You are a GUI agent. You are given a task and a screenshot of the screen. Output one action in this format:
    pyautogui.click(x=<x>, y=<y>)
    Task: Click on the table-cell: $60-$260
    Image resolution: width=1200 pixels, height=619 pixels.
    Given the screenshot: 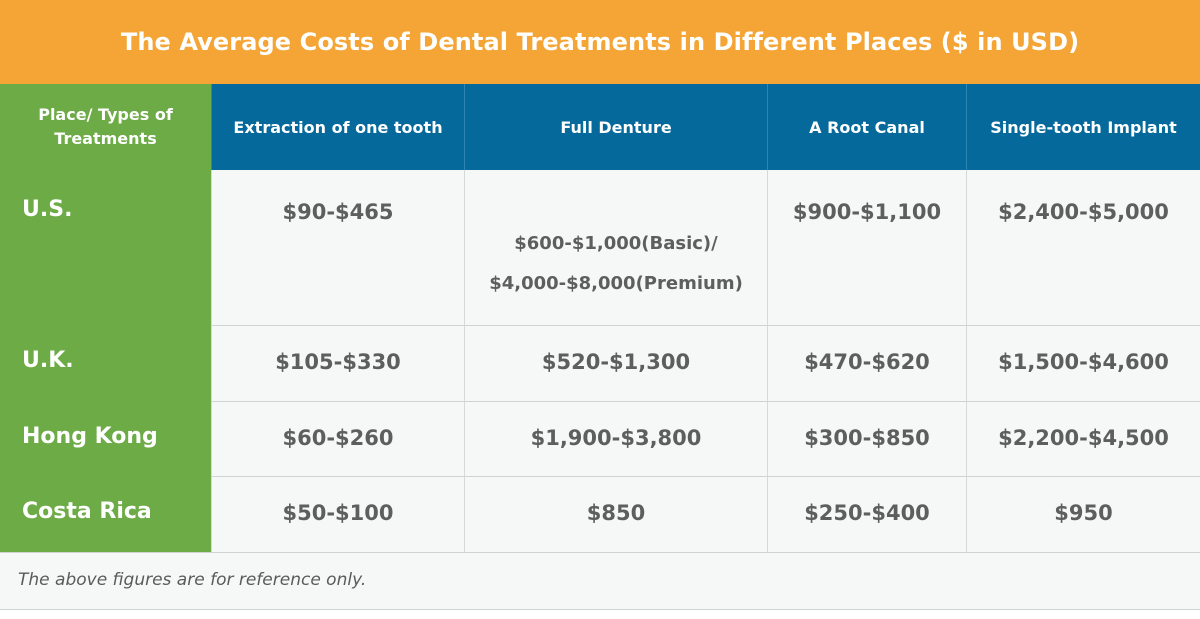 What is the action you would take?
    pyautogui.click(x=337, y=439)
    